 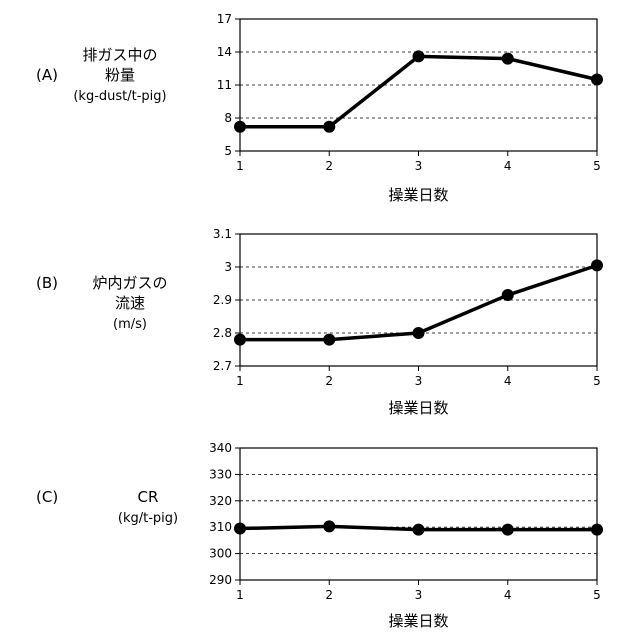 I want to click on y-tick-label: 340, so click(x=220, y=448).